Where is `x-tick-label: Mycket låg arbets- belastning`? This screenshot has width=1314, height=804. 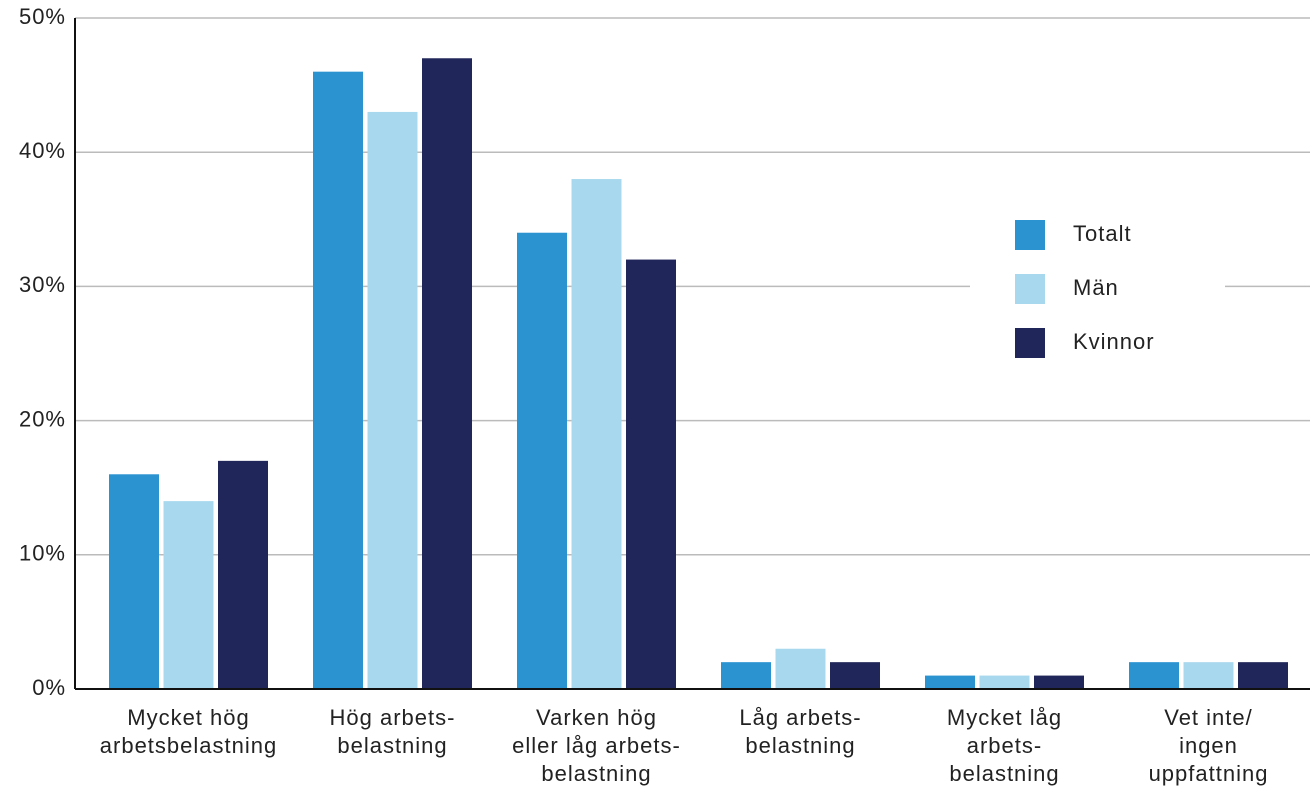
x-tick-label: Mycket låg arbets- belastning is located at coordinates (1004, 745).